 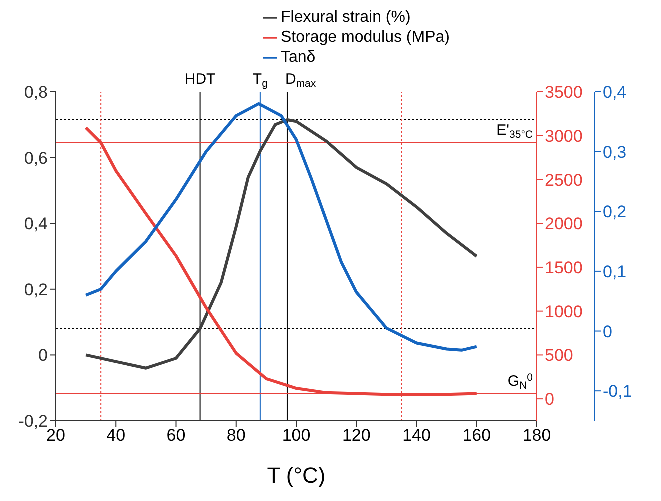 I want to click on x-tick-label: 100, so click(x=296, y=436).